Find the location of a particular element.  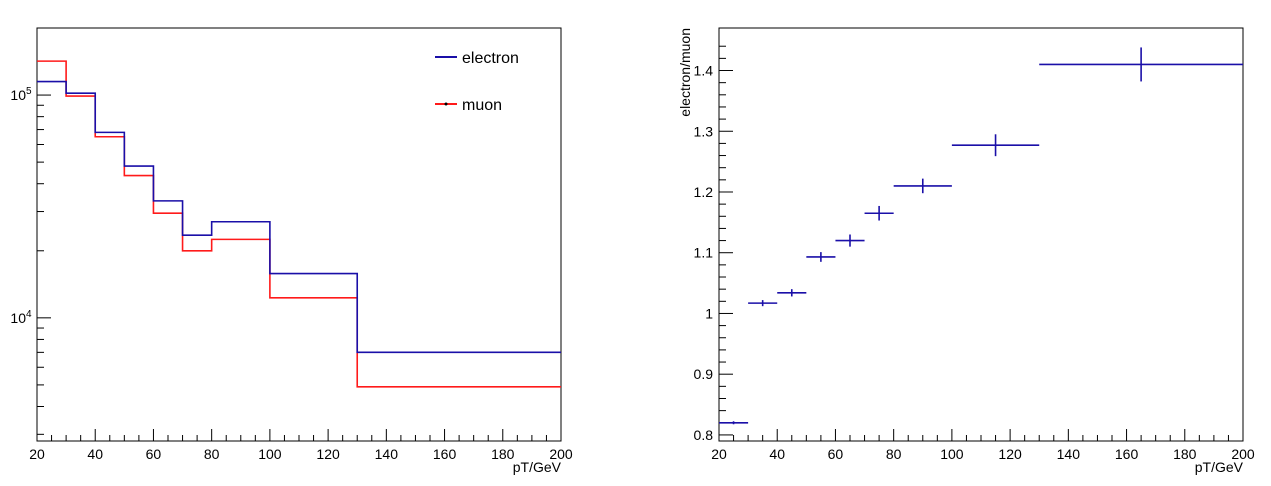

y-tick-label: 1 is located at coordinates (709, 313).